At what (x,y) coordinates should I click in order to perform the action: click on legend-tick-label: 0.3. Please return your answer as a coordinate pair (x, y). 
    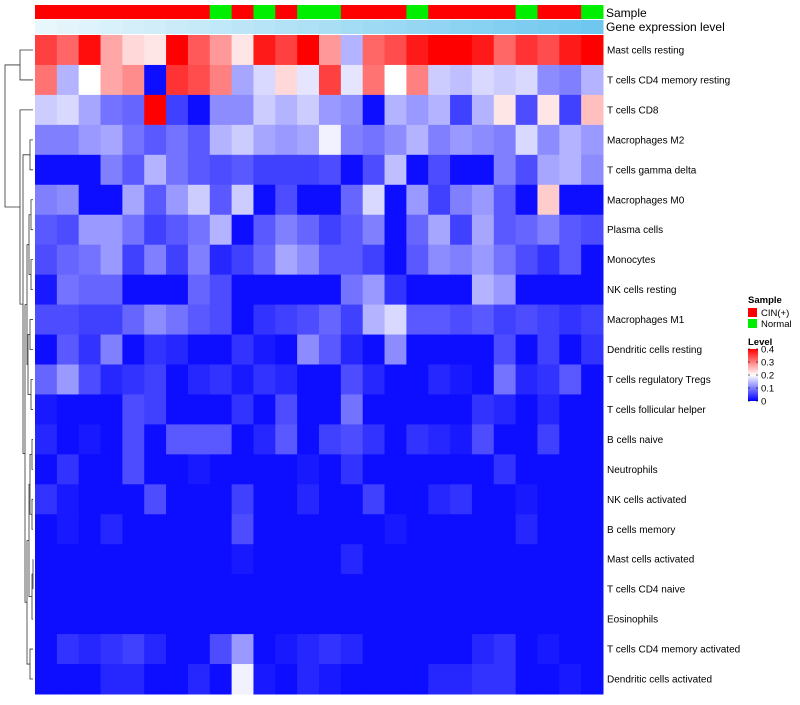
    Looking at the image, I should click on (767, 363).